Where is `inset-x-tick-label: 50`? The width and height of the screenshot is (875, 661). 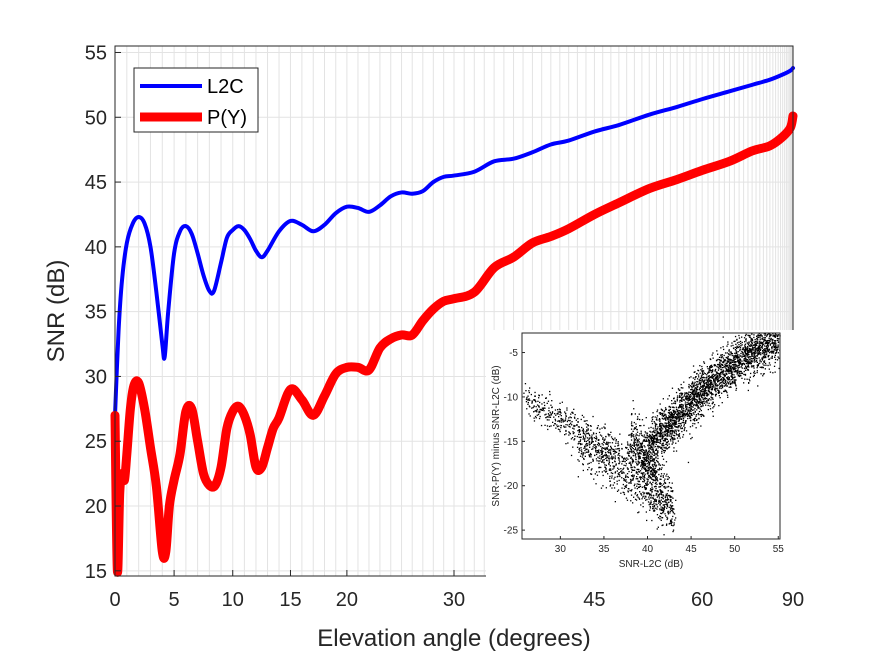
inset-x-tick-label: 50 is located at coordinates (735, 549).